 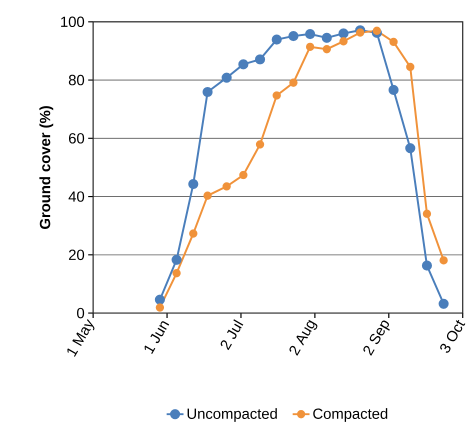 I want to click on y-tick-label: 100, so click(x=72, y=22).